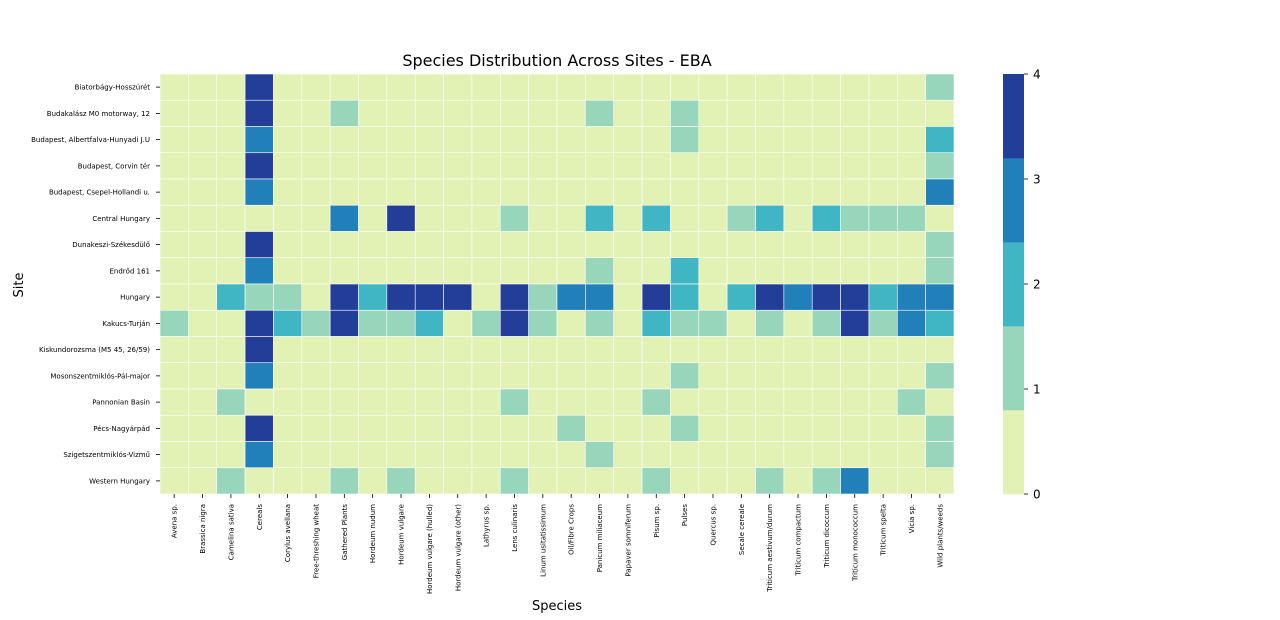 Image resolution: width=1280 pixels, height=620 pixels. What do you see at coordinates (912, 518) in the screenshot?
I see `x-tick-label: Vicia sp.` at bounding box center [912, 518].